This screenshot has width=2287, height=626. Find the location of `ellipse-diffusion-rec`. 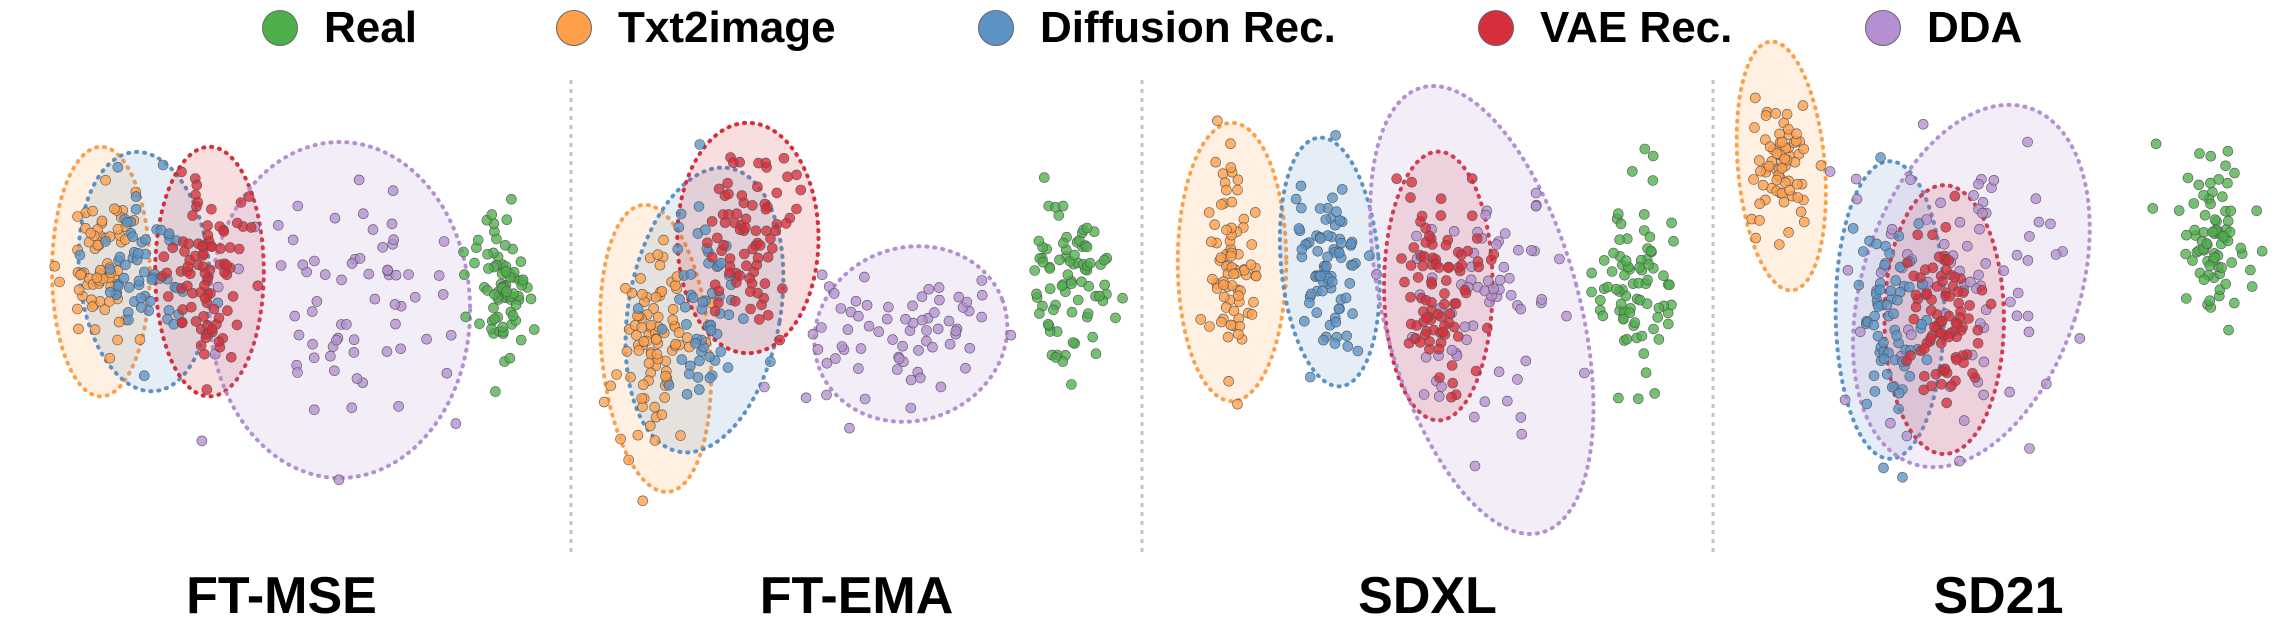

ellipse-diffusion-rec is located at coordinates (1329, 262).